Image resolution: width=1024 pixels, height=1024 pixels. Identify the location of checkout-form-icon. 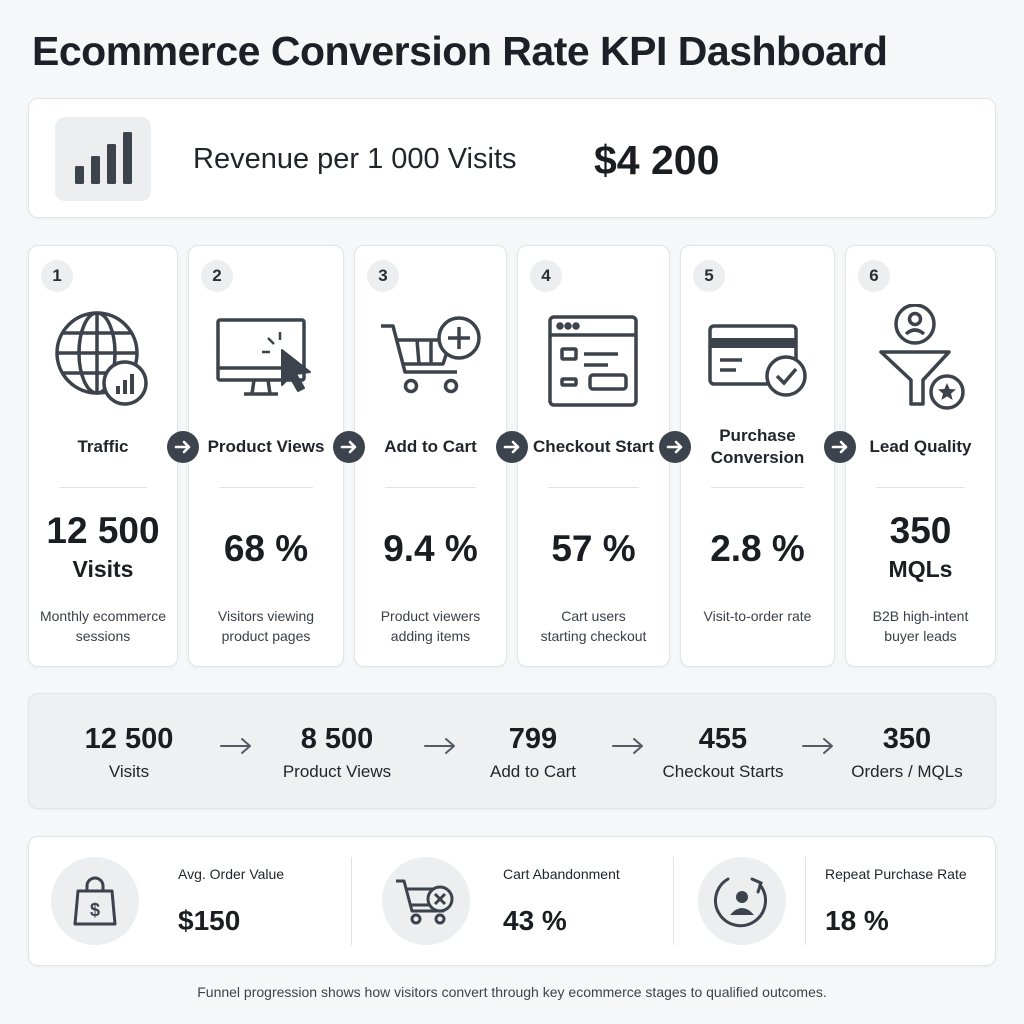
(593, 359).